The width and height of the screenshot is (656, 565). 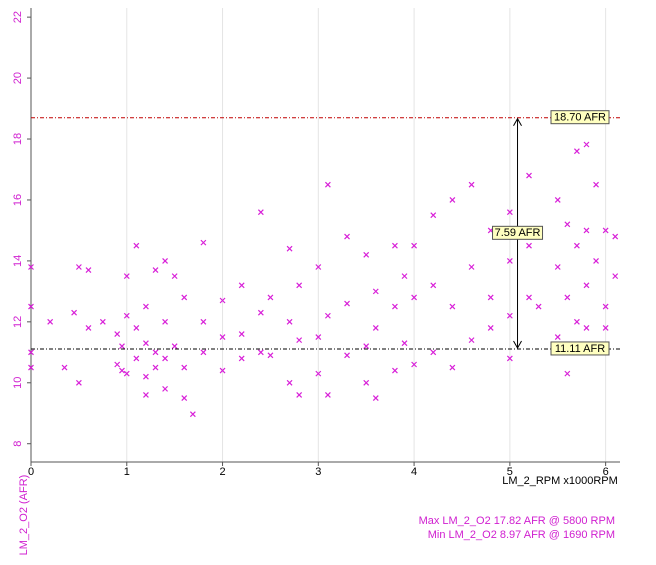 What do you see at coordinates (18, 200) in the screenshot?
I see `y-tick-label: 16` at bounding box center [18, 200].